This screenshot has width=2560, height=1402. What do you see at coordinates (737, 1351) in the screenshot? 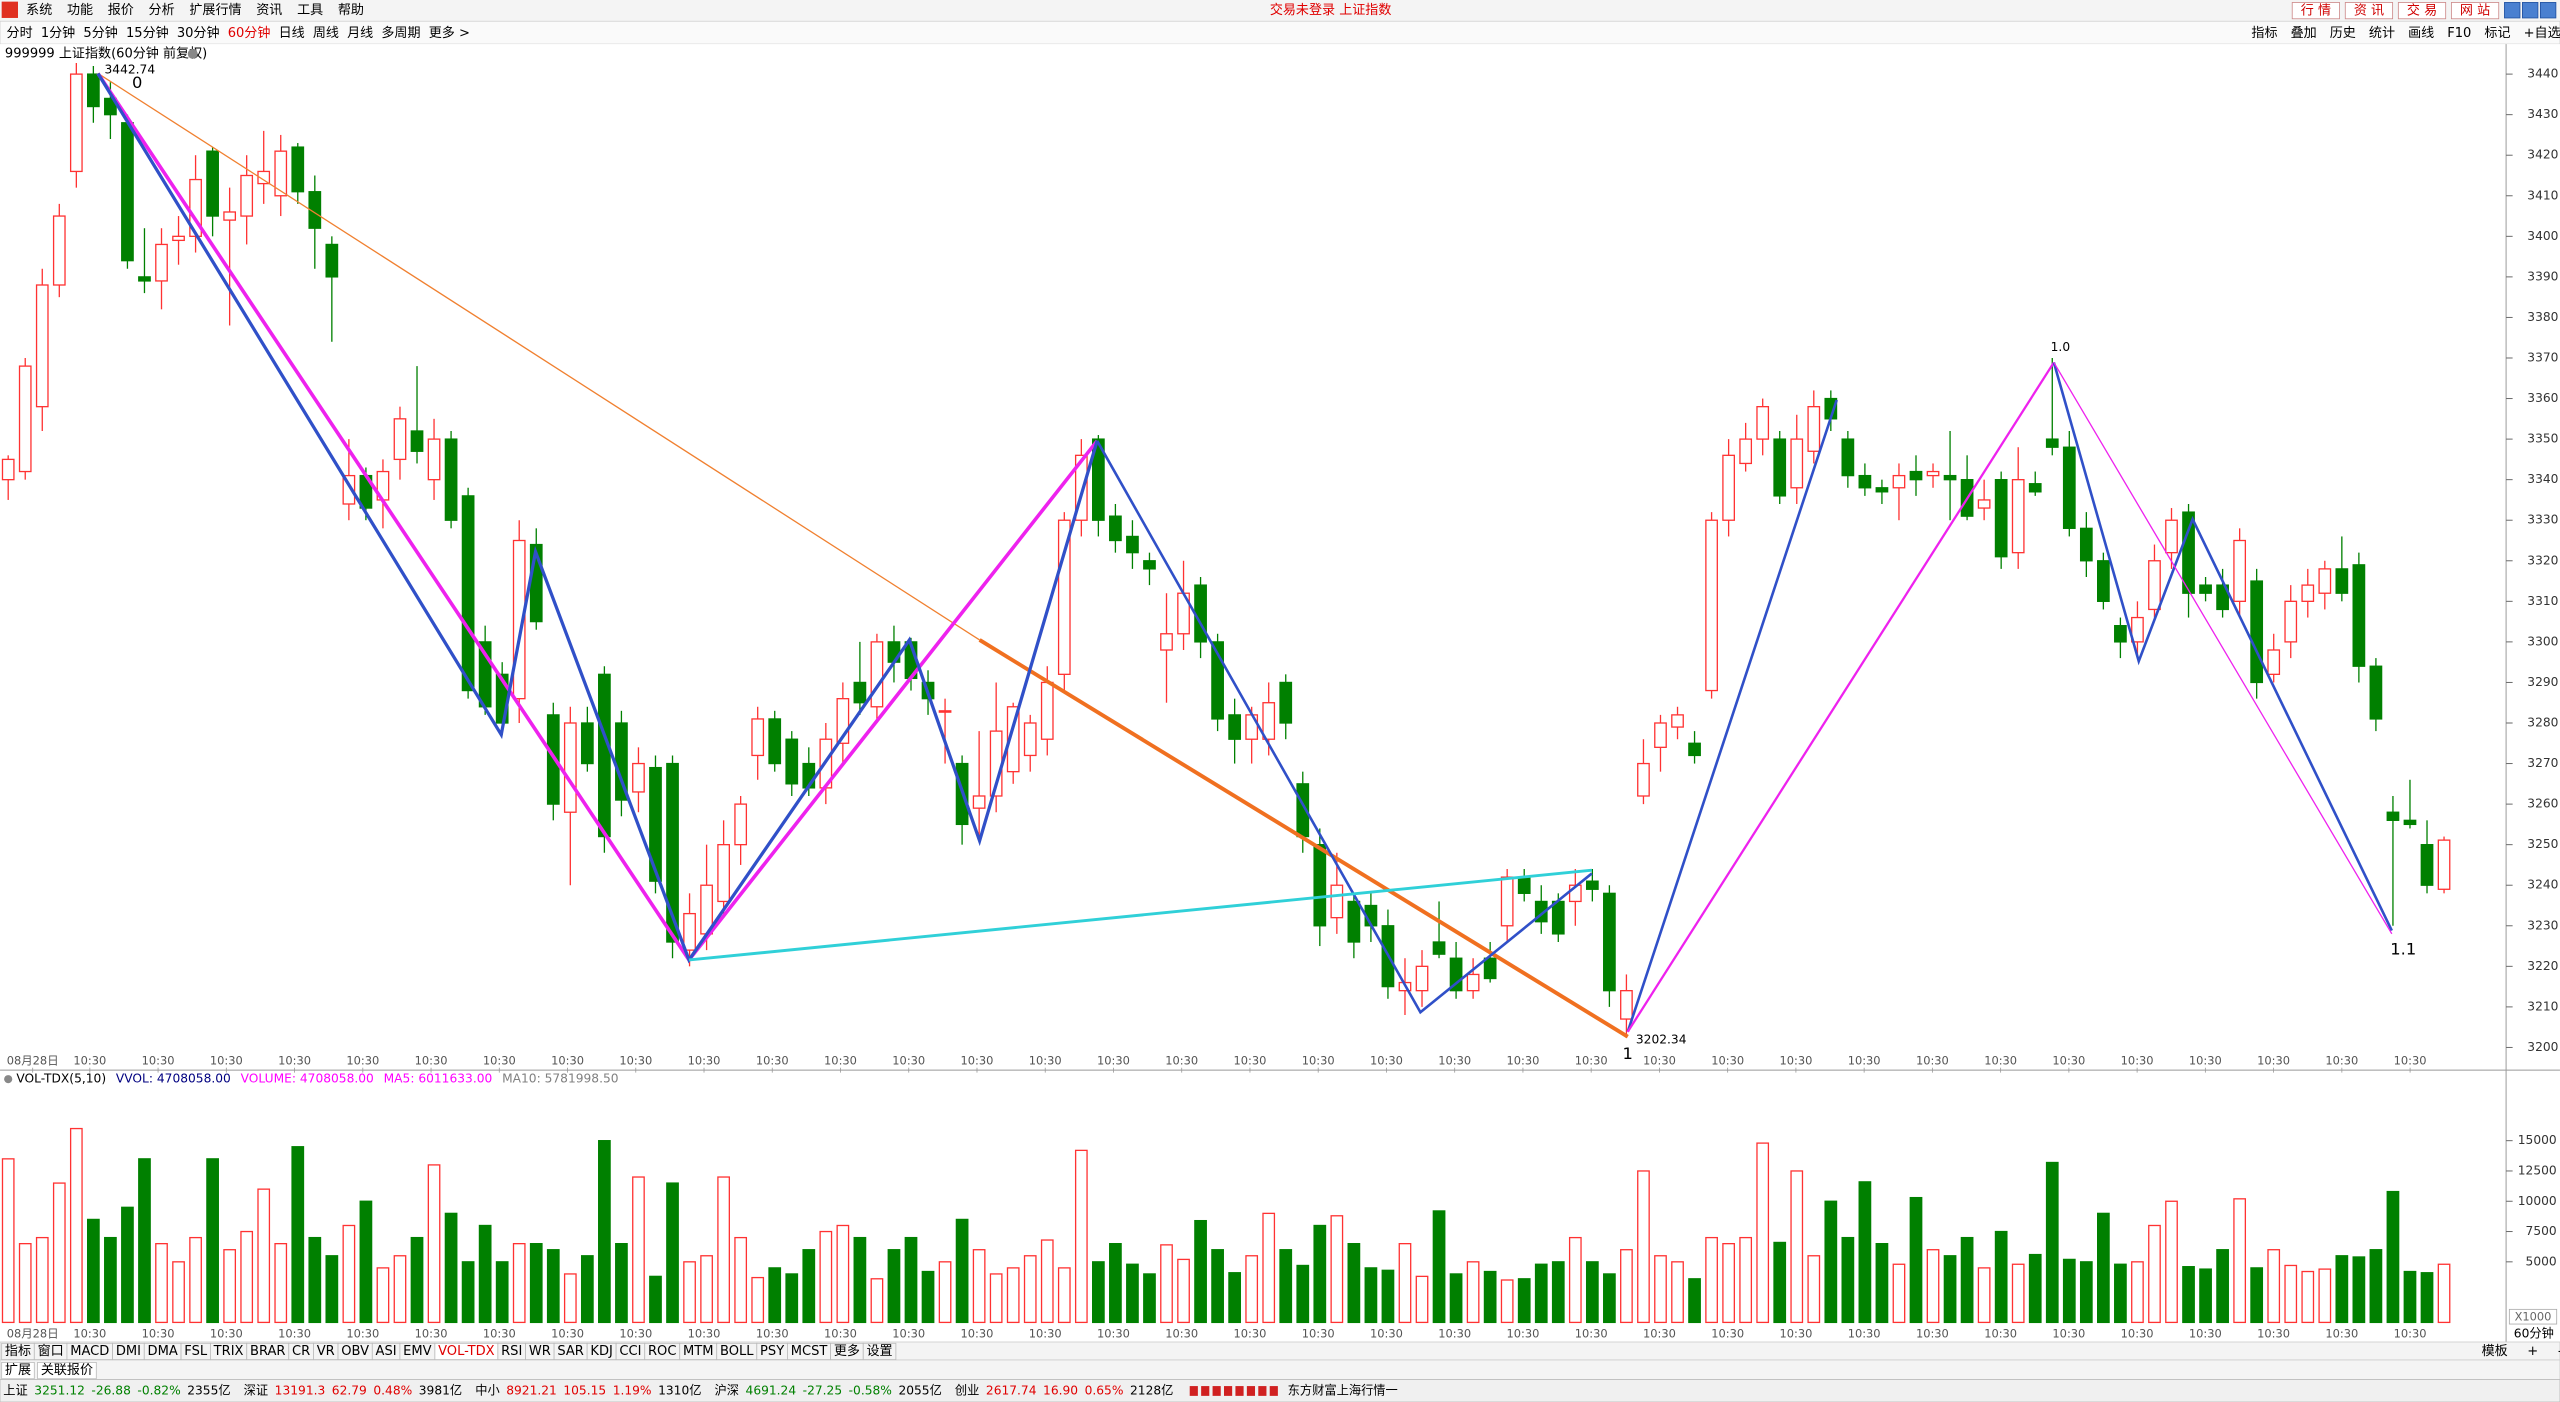
I see `indicator-tab: BOLL` at bounding box center [737, 1351].